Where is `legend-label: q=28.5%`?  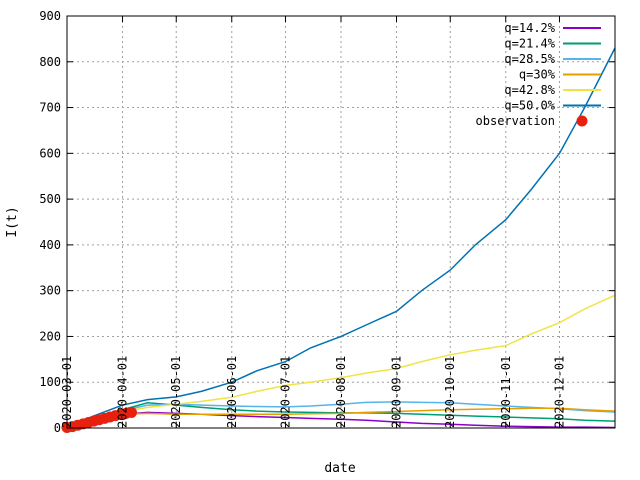 legend-label: q=28.5% is located at coordinates (529, 59).